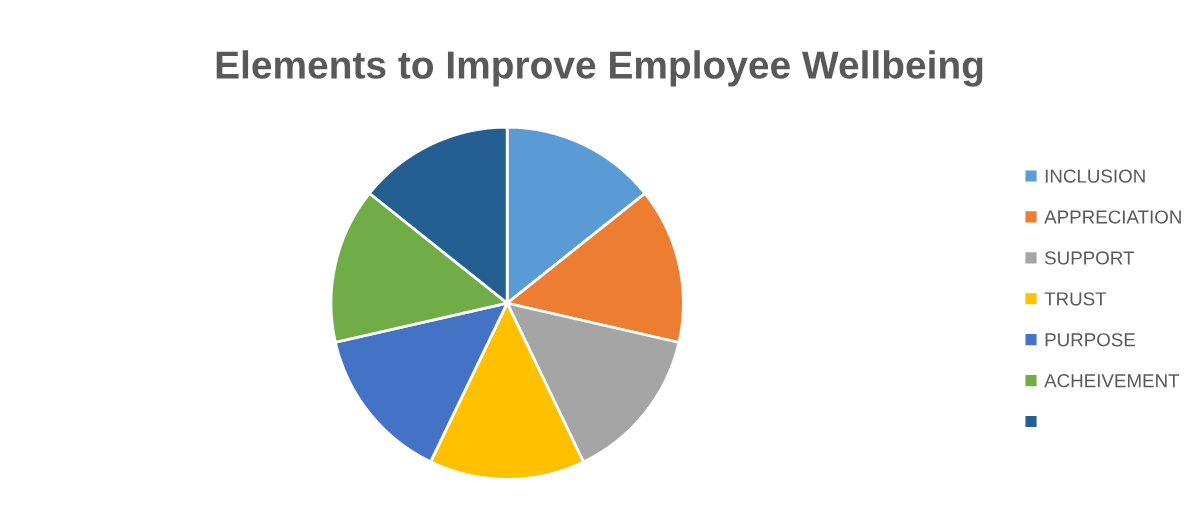  What do you see at coordinates (1090, 340) in the screenshot?
I see `legend-label: PURPOSE` at bounding box center [1090, 340].